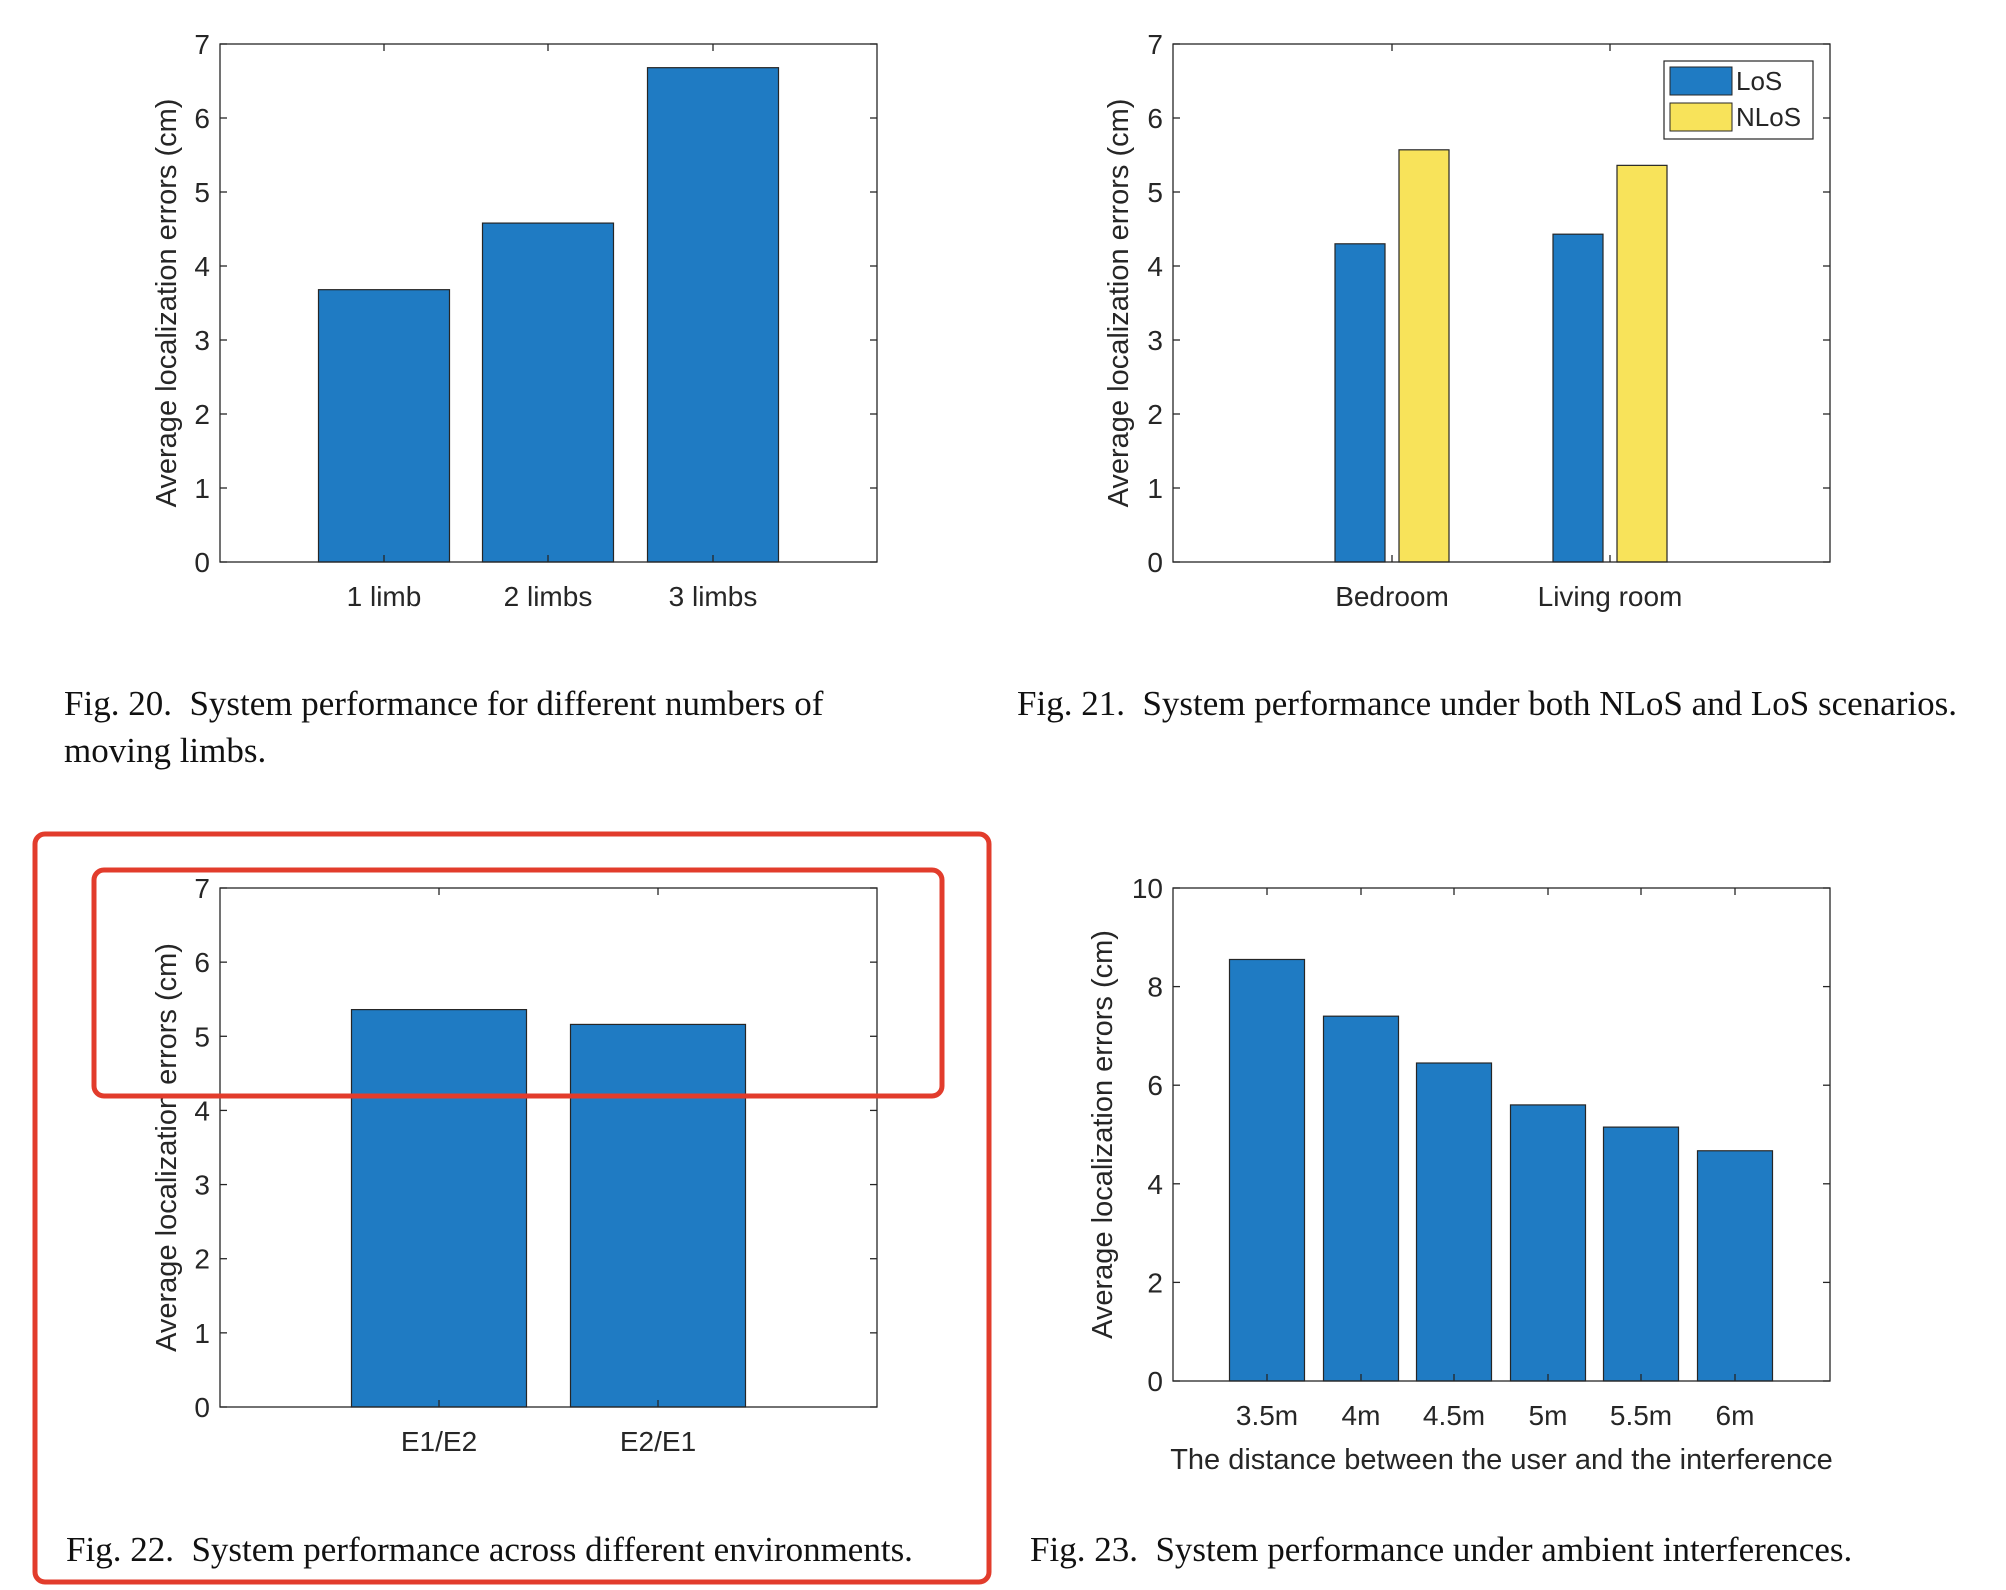  I want to click on highlight-box-inner, so click(518, 983).